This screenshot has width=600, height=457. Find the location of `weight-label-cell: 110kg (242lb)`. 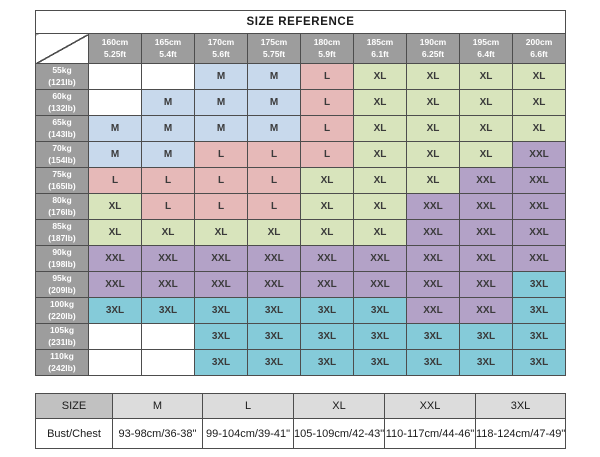

weight-label-cell: 110kg (242lb) is located at coordinates (62, 362).